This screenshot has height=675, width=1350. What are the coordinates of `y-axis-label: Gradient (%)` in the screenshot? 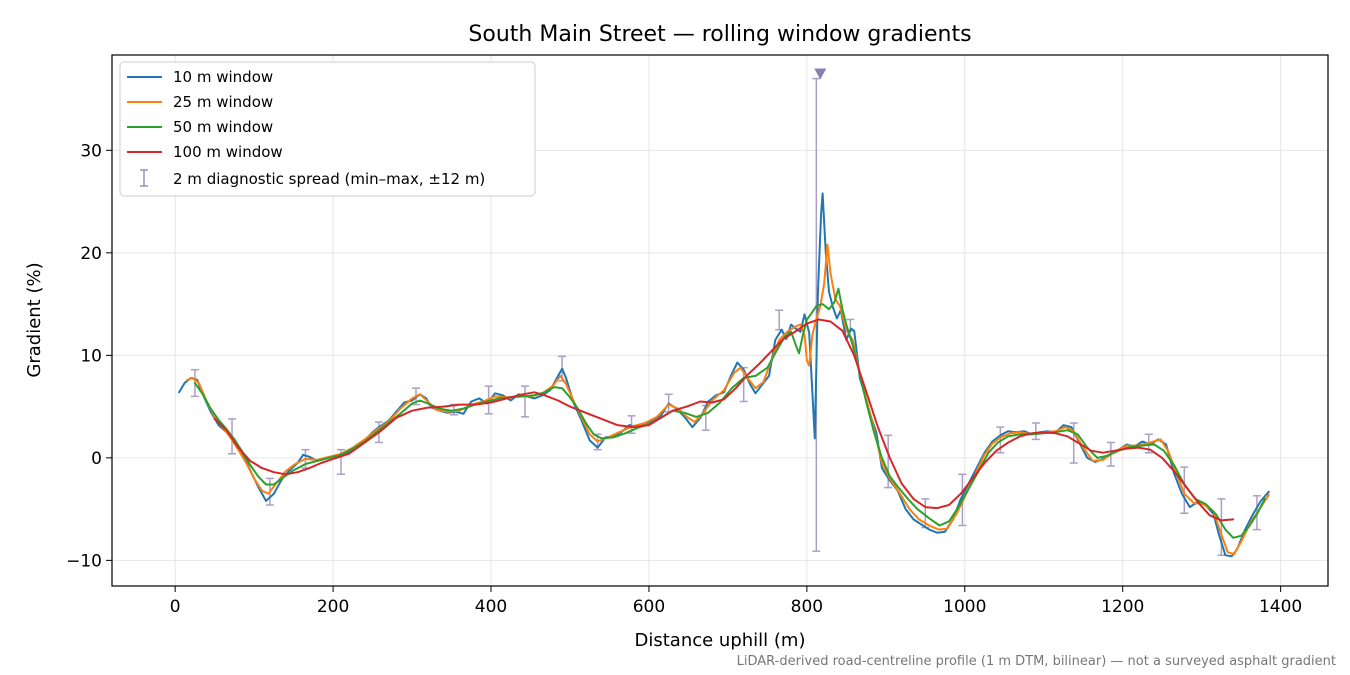 It's located at (34, 319).